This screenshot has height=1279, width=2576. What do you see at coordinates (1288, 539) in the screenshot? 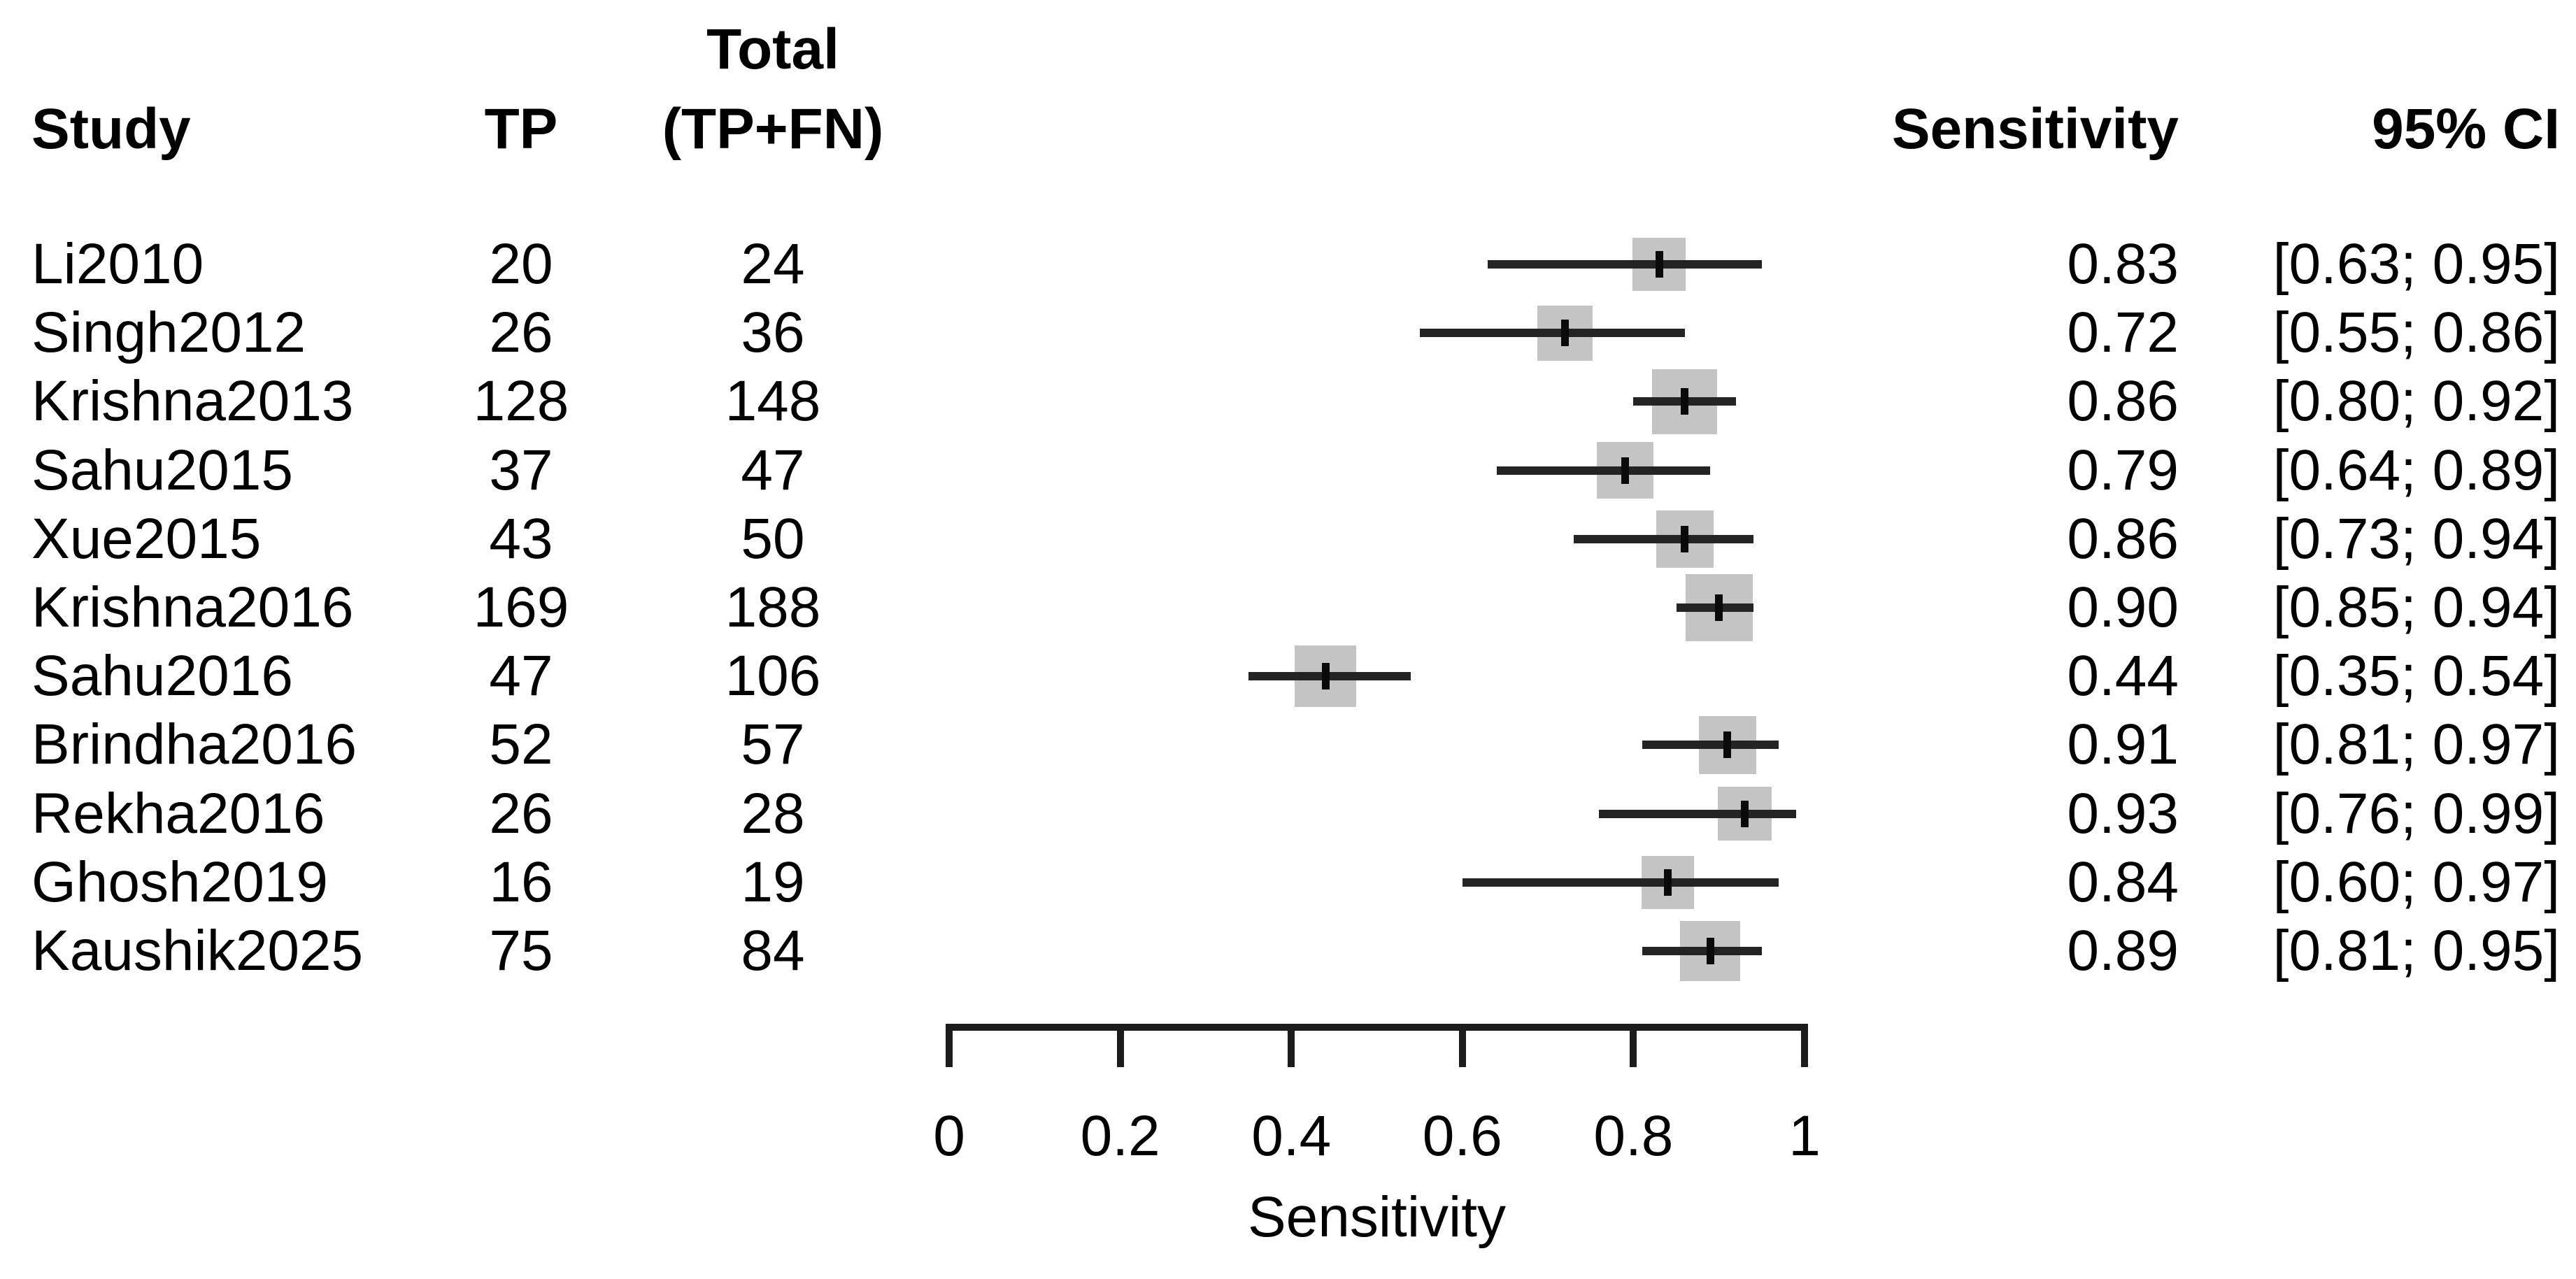
I see `table-row: Xue2015 43 50 0.86 [0.73; 0.94]` at bounding box center [1288, 539].